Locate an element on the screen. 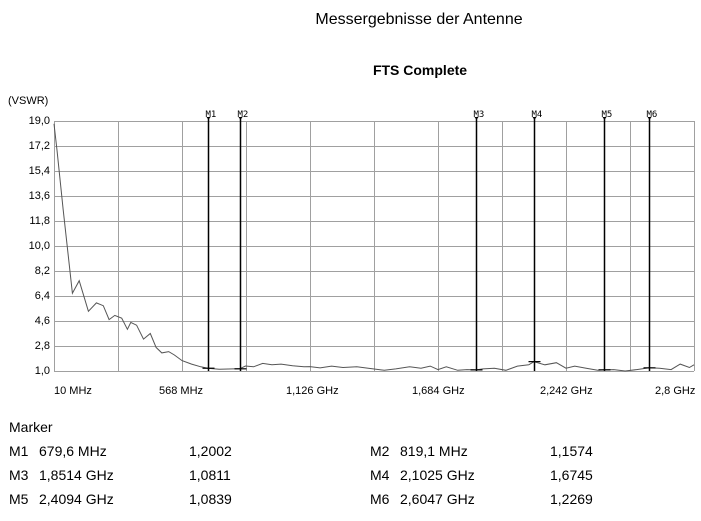 The image size is (701, 521). x-tick: 568 MHz is located at coordinates (181, 391).